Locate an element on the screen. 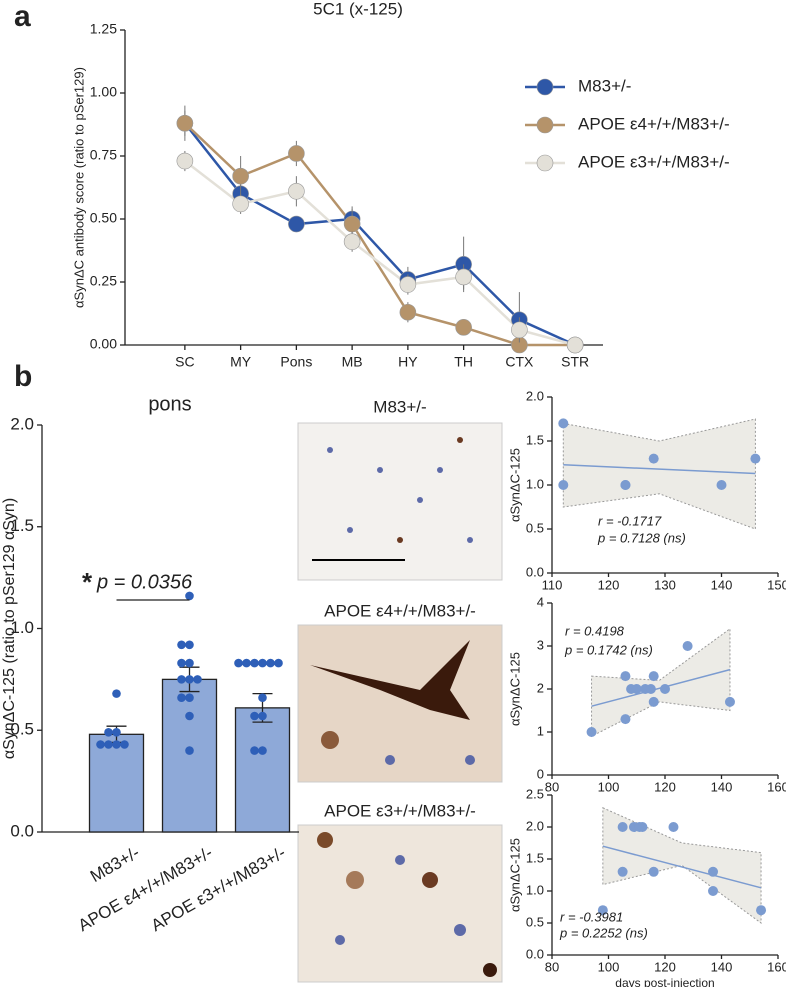  y-tick-label: 2.0 is located at coordinates (22, 423).